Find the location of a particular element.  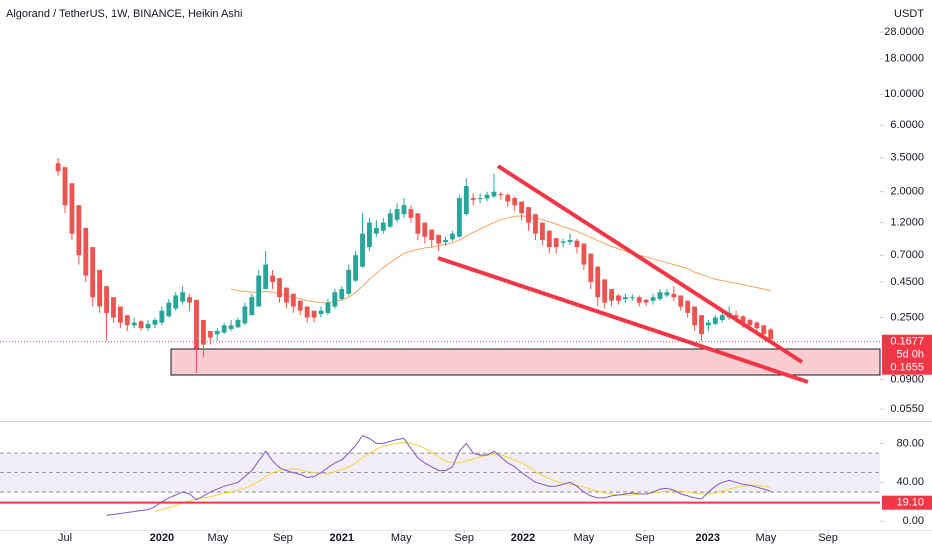

x-tick-label: 2022 is located at coordinates (523, 538).